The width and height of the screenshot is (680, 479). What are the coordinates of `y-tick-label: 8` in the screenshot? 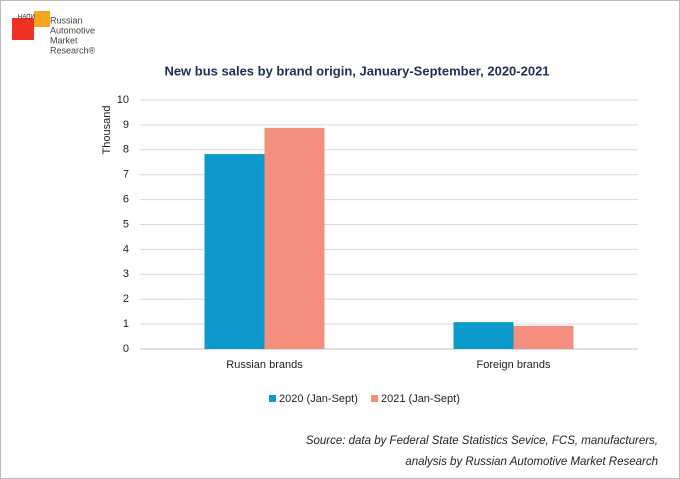 It's located at (126, 150).